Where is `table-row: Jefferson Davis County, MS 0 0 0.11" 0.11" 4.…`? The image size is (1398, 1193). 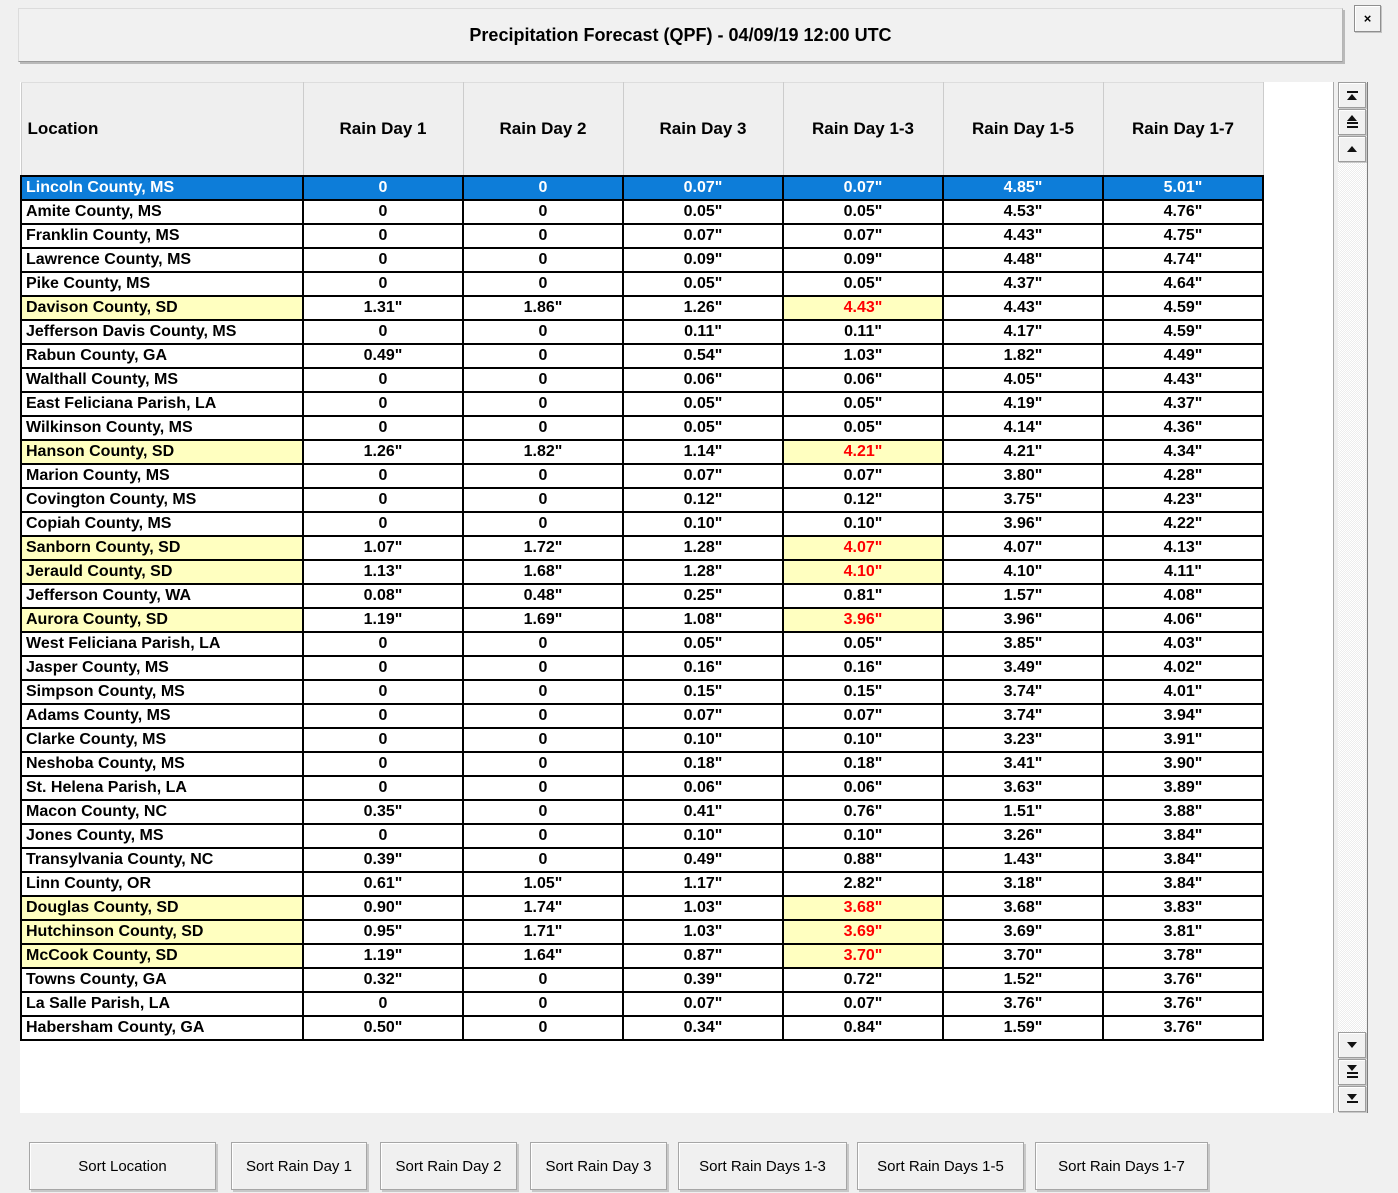 table-row: Jefferson Davis County, MS 0 0 0.11" 0.11" 4.… is located at coordinates (642, 332).